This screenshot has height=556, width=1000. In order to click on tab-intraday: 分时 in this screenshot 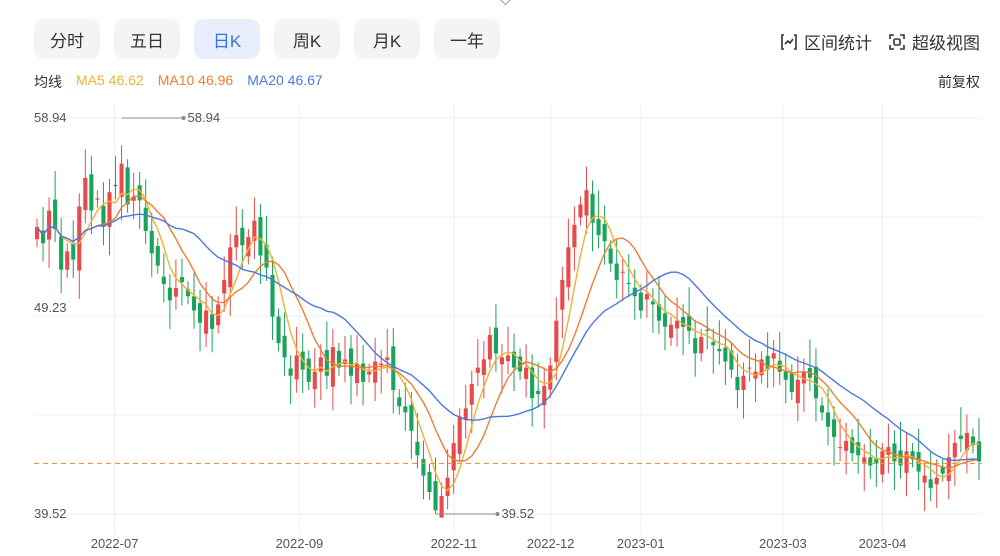, I will do `click(67, 39)`.